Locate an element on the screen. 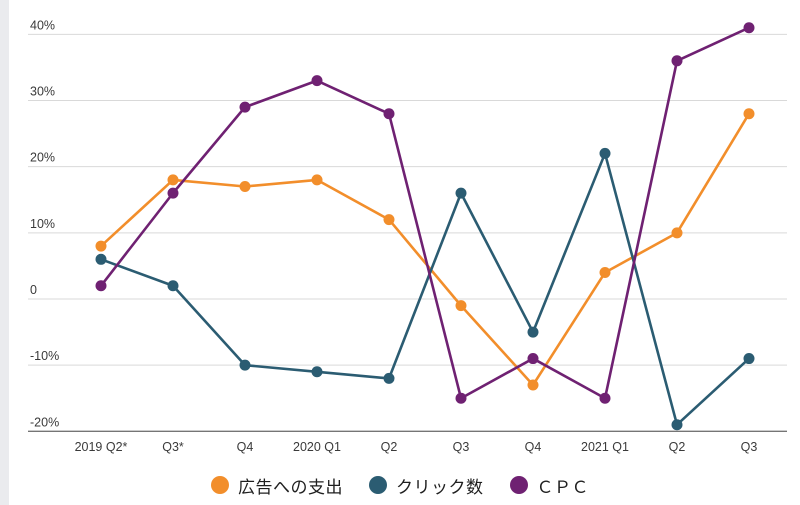 The height and width of the screenshot is (505, 800). data-point-ＣＰＣ-2021 Q1 is located at coordinates (605, 398).